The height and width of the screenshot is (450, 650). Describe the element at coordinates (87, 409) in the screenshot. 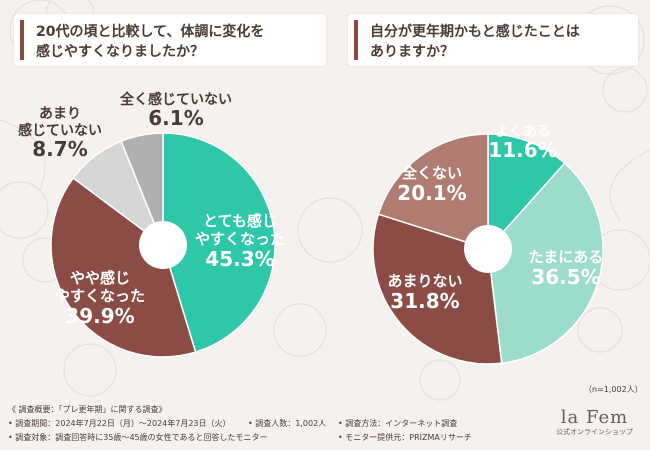

I see `survey-overview: 《 調査概要：「プレ更年期」に関する調査》` at that location.